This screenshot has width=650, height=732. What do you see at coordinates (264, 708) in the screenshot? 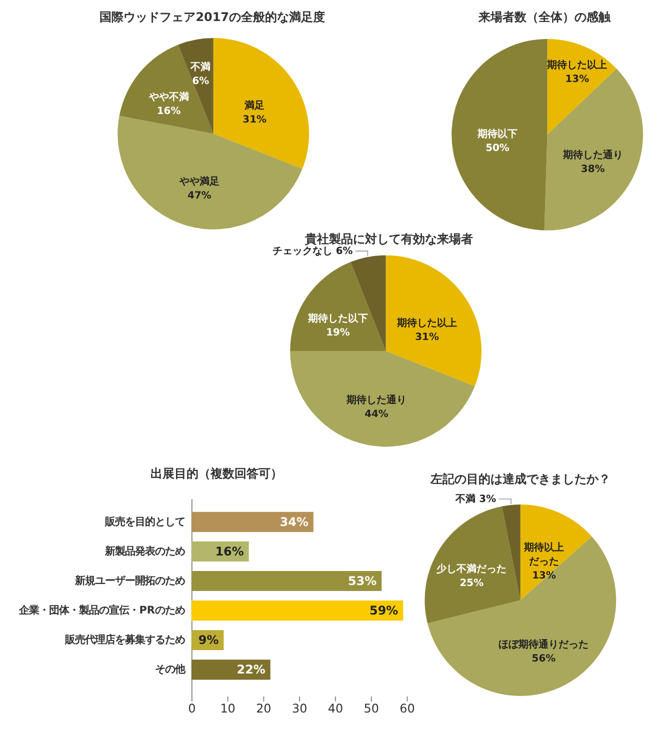
I see `x-tick-label: 20` at bounding box center [264, 708].